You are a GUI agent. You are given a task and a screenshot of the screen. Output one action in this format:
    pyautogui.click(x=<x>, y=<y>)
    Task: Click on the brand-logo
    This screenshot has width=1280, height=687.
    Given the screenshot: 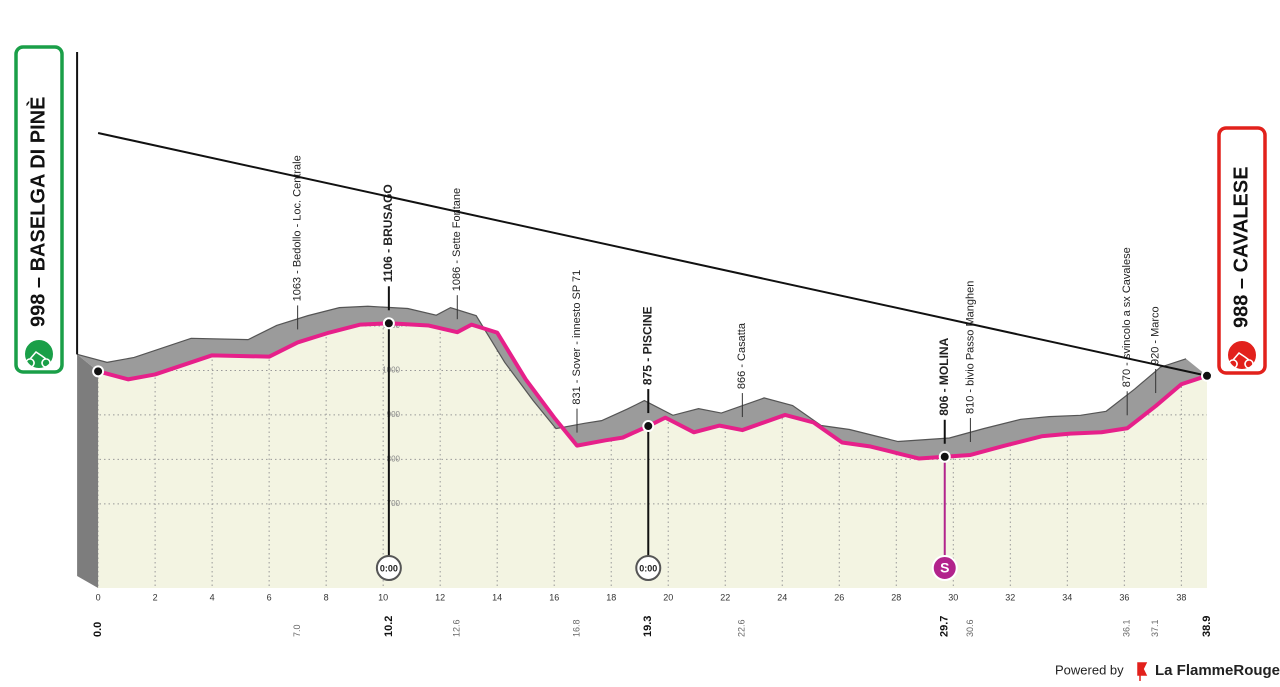 What is the action you would take?
    pyautogui.click(x=1142, y=671)
    